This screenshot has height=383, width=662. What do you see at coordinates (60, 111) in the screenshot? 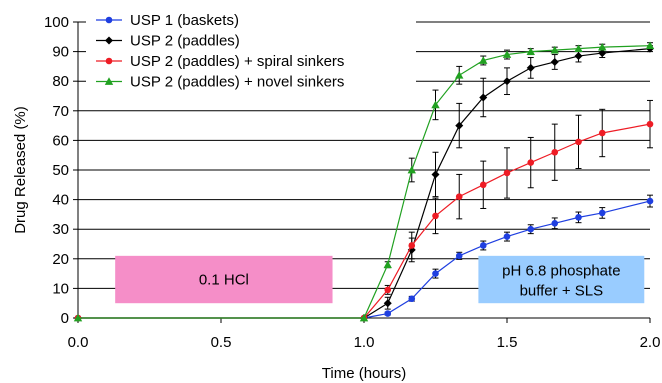
I see `y-tick-label: 70` at bounding box center [60, 111].